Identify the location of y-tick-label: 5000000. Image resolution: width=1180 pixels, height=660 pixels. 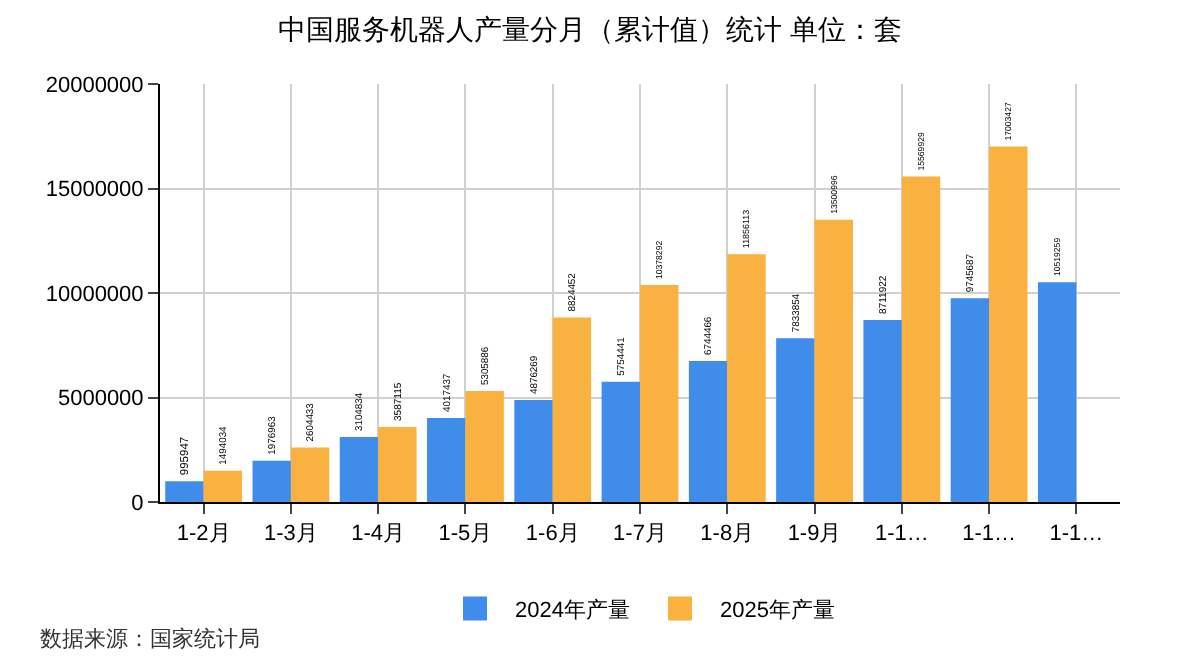
(100, 399).